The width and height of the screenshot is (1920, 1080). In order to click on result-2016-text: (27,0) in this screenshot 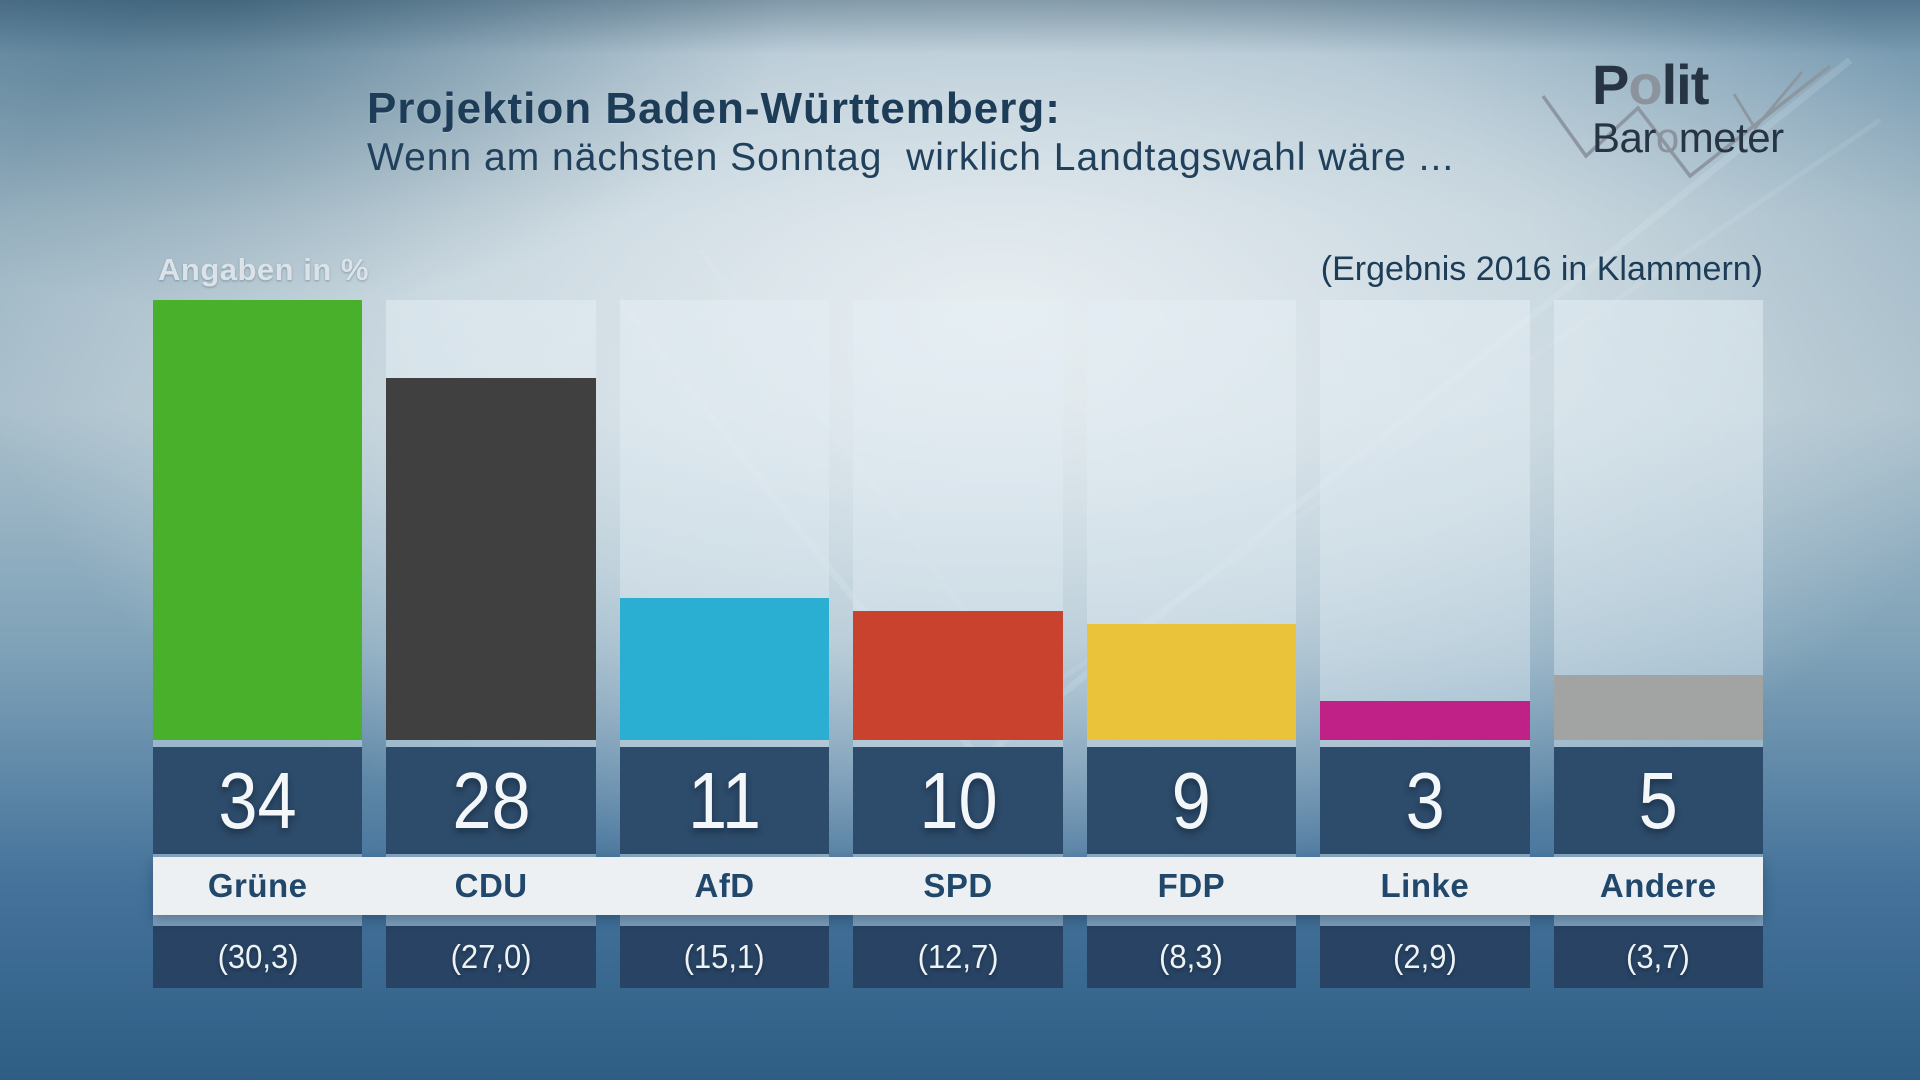, I will do `click(491, 956)`.